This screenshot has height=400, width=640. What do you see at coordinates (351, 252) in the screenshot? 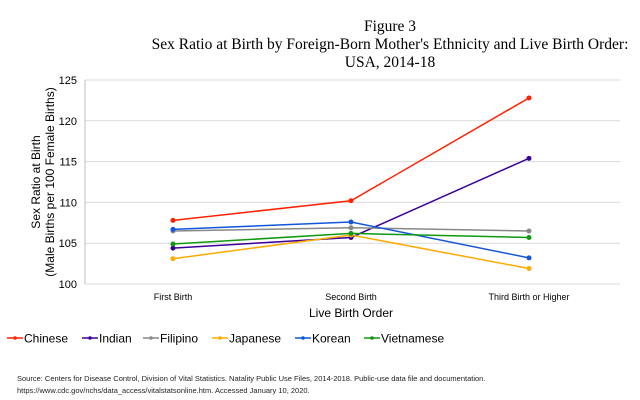
I see `series-line-japanese` at bounding box center [351, 252].